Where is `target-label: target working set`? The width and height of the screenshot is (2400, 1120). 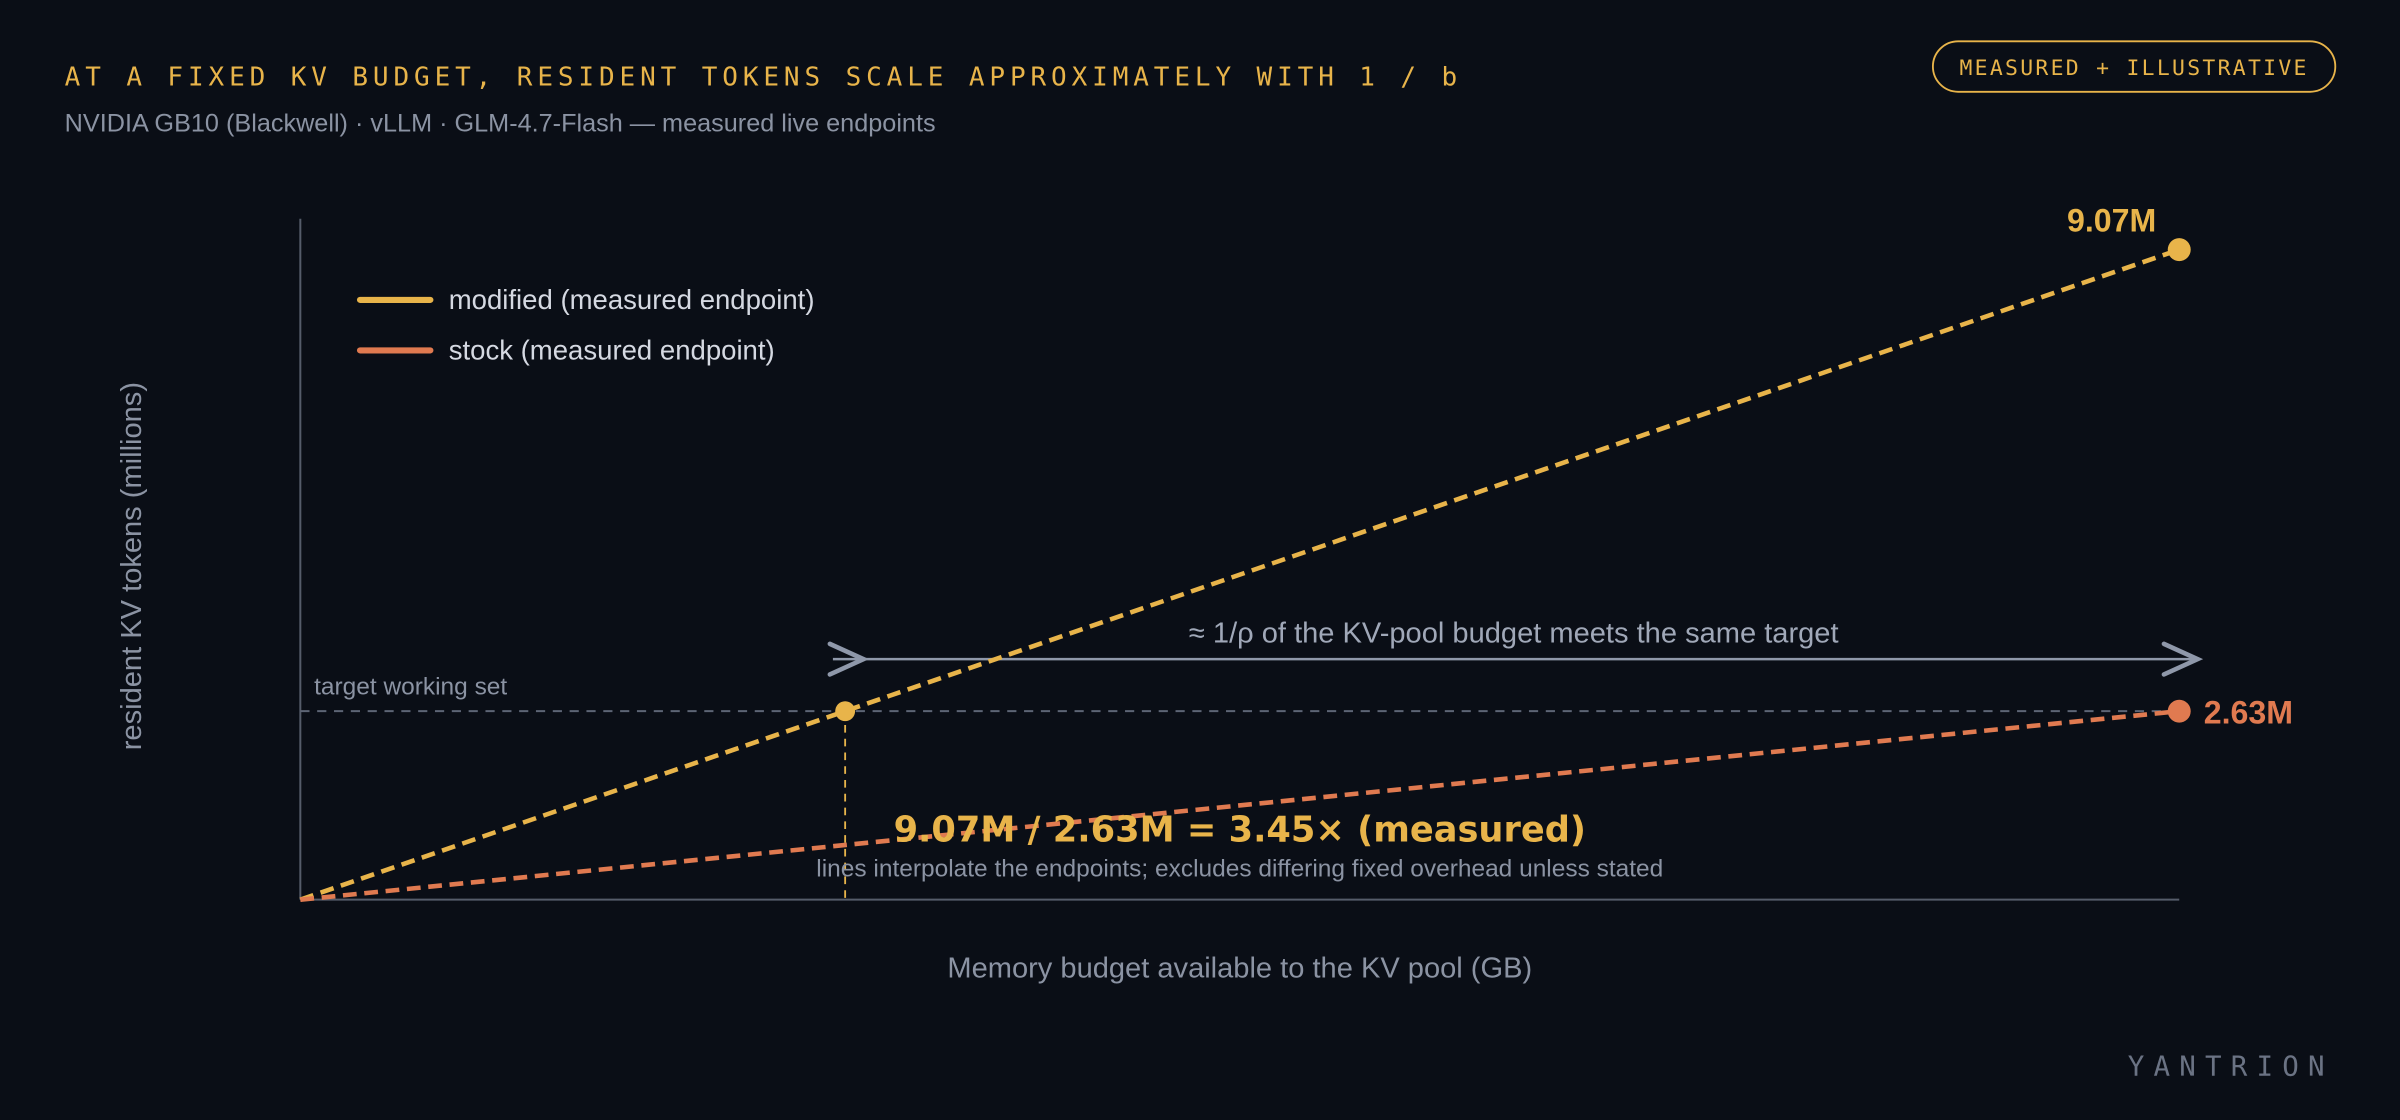
target-label: target working set is located at coordinates (410, 686).